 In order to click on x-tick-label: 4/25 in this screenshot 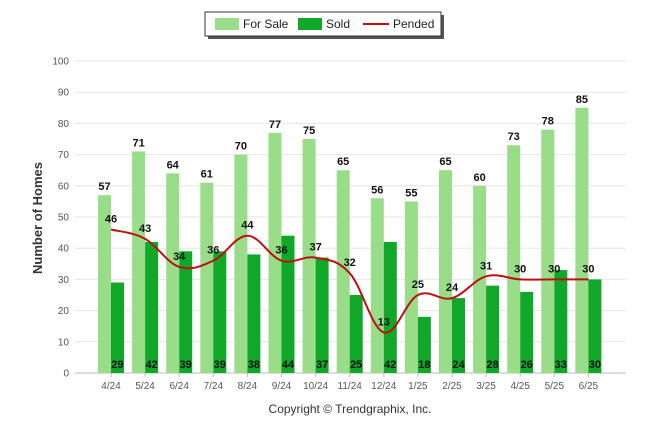, I will do `click(520, 386)`.